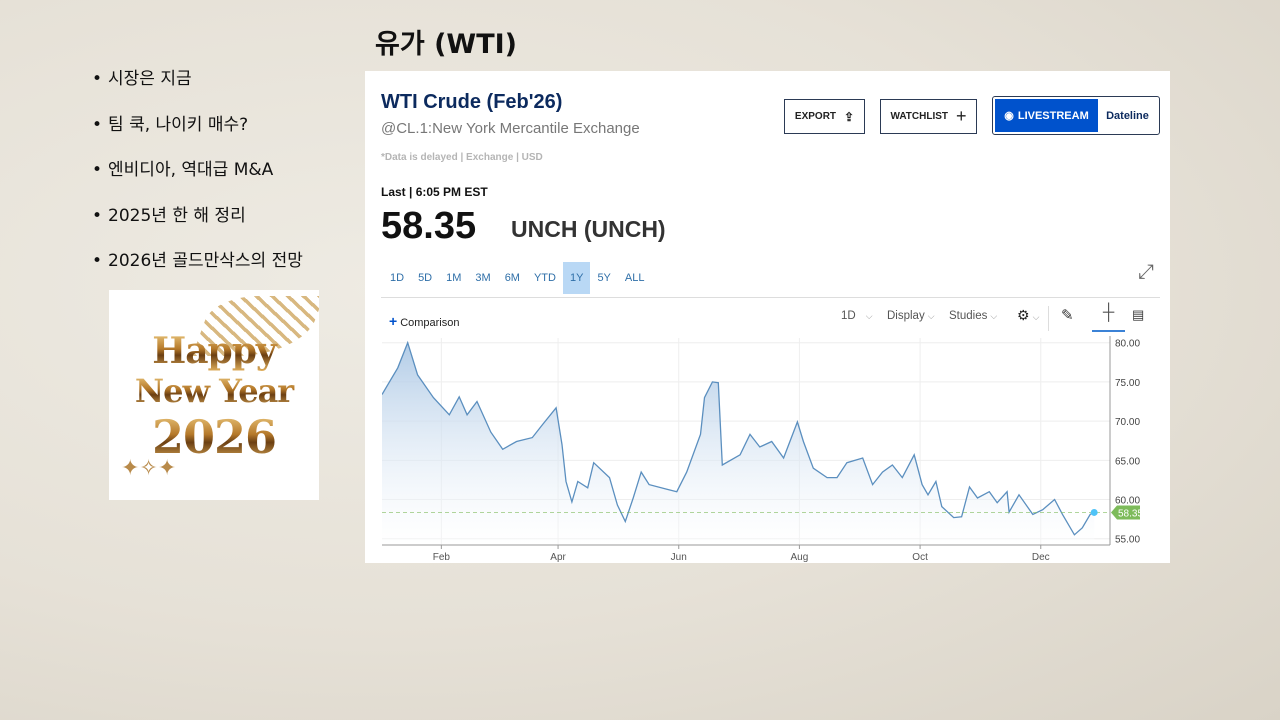 The width and height of the screenshot is (1280, 720). Describe the element at coordinates (1127, 344) in the screenshot. I see `y-tick-label: 80.00` at that location.